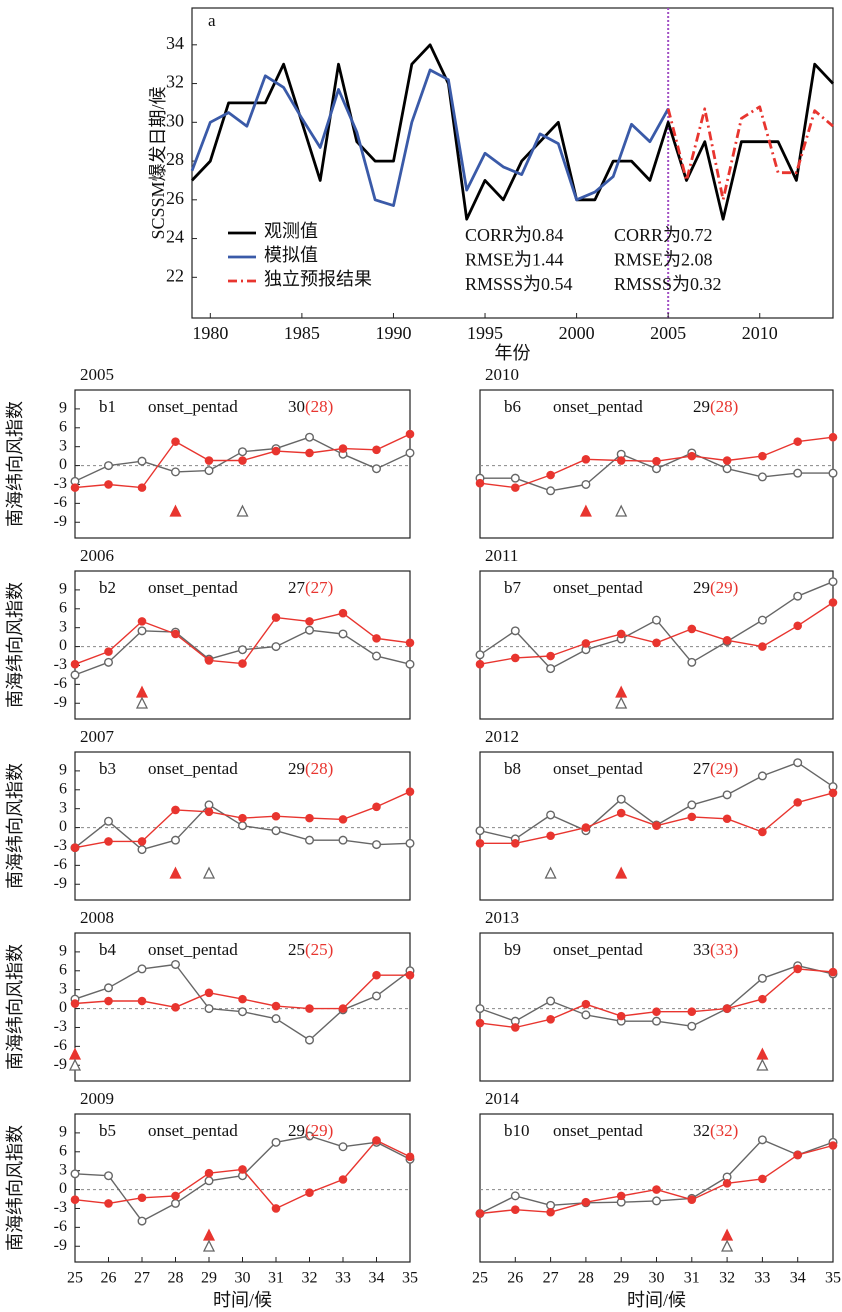 This screenshot has width=842, height=1312. I want to click on stat-annotation: RMSE为1.44, so click(514, 260).